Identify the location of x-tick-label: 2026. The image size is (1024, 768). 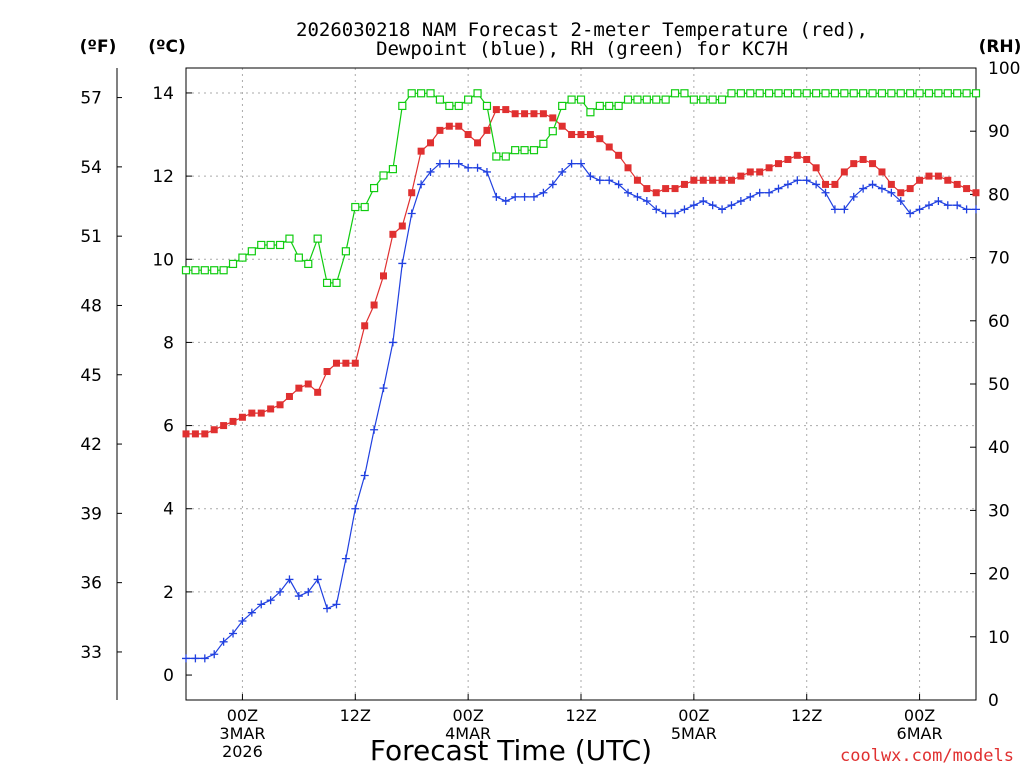
(242, 751).